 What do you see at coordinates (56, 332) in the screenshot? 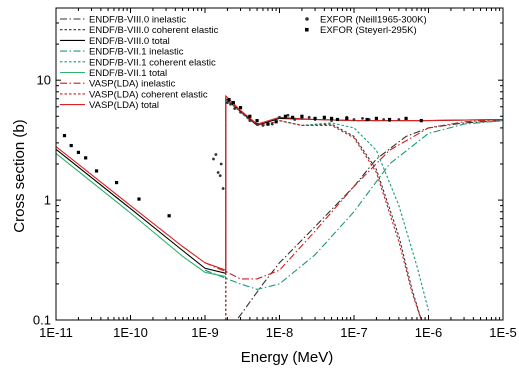
I see `x-tick-label-0: 1E-11` at bounding box center [56, 332].